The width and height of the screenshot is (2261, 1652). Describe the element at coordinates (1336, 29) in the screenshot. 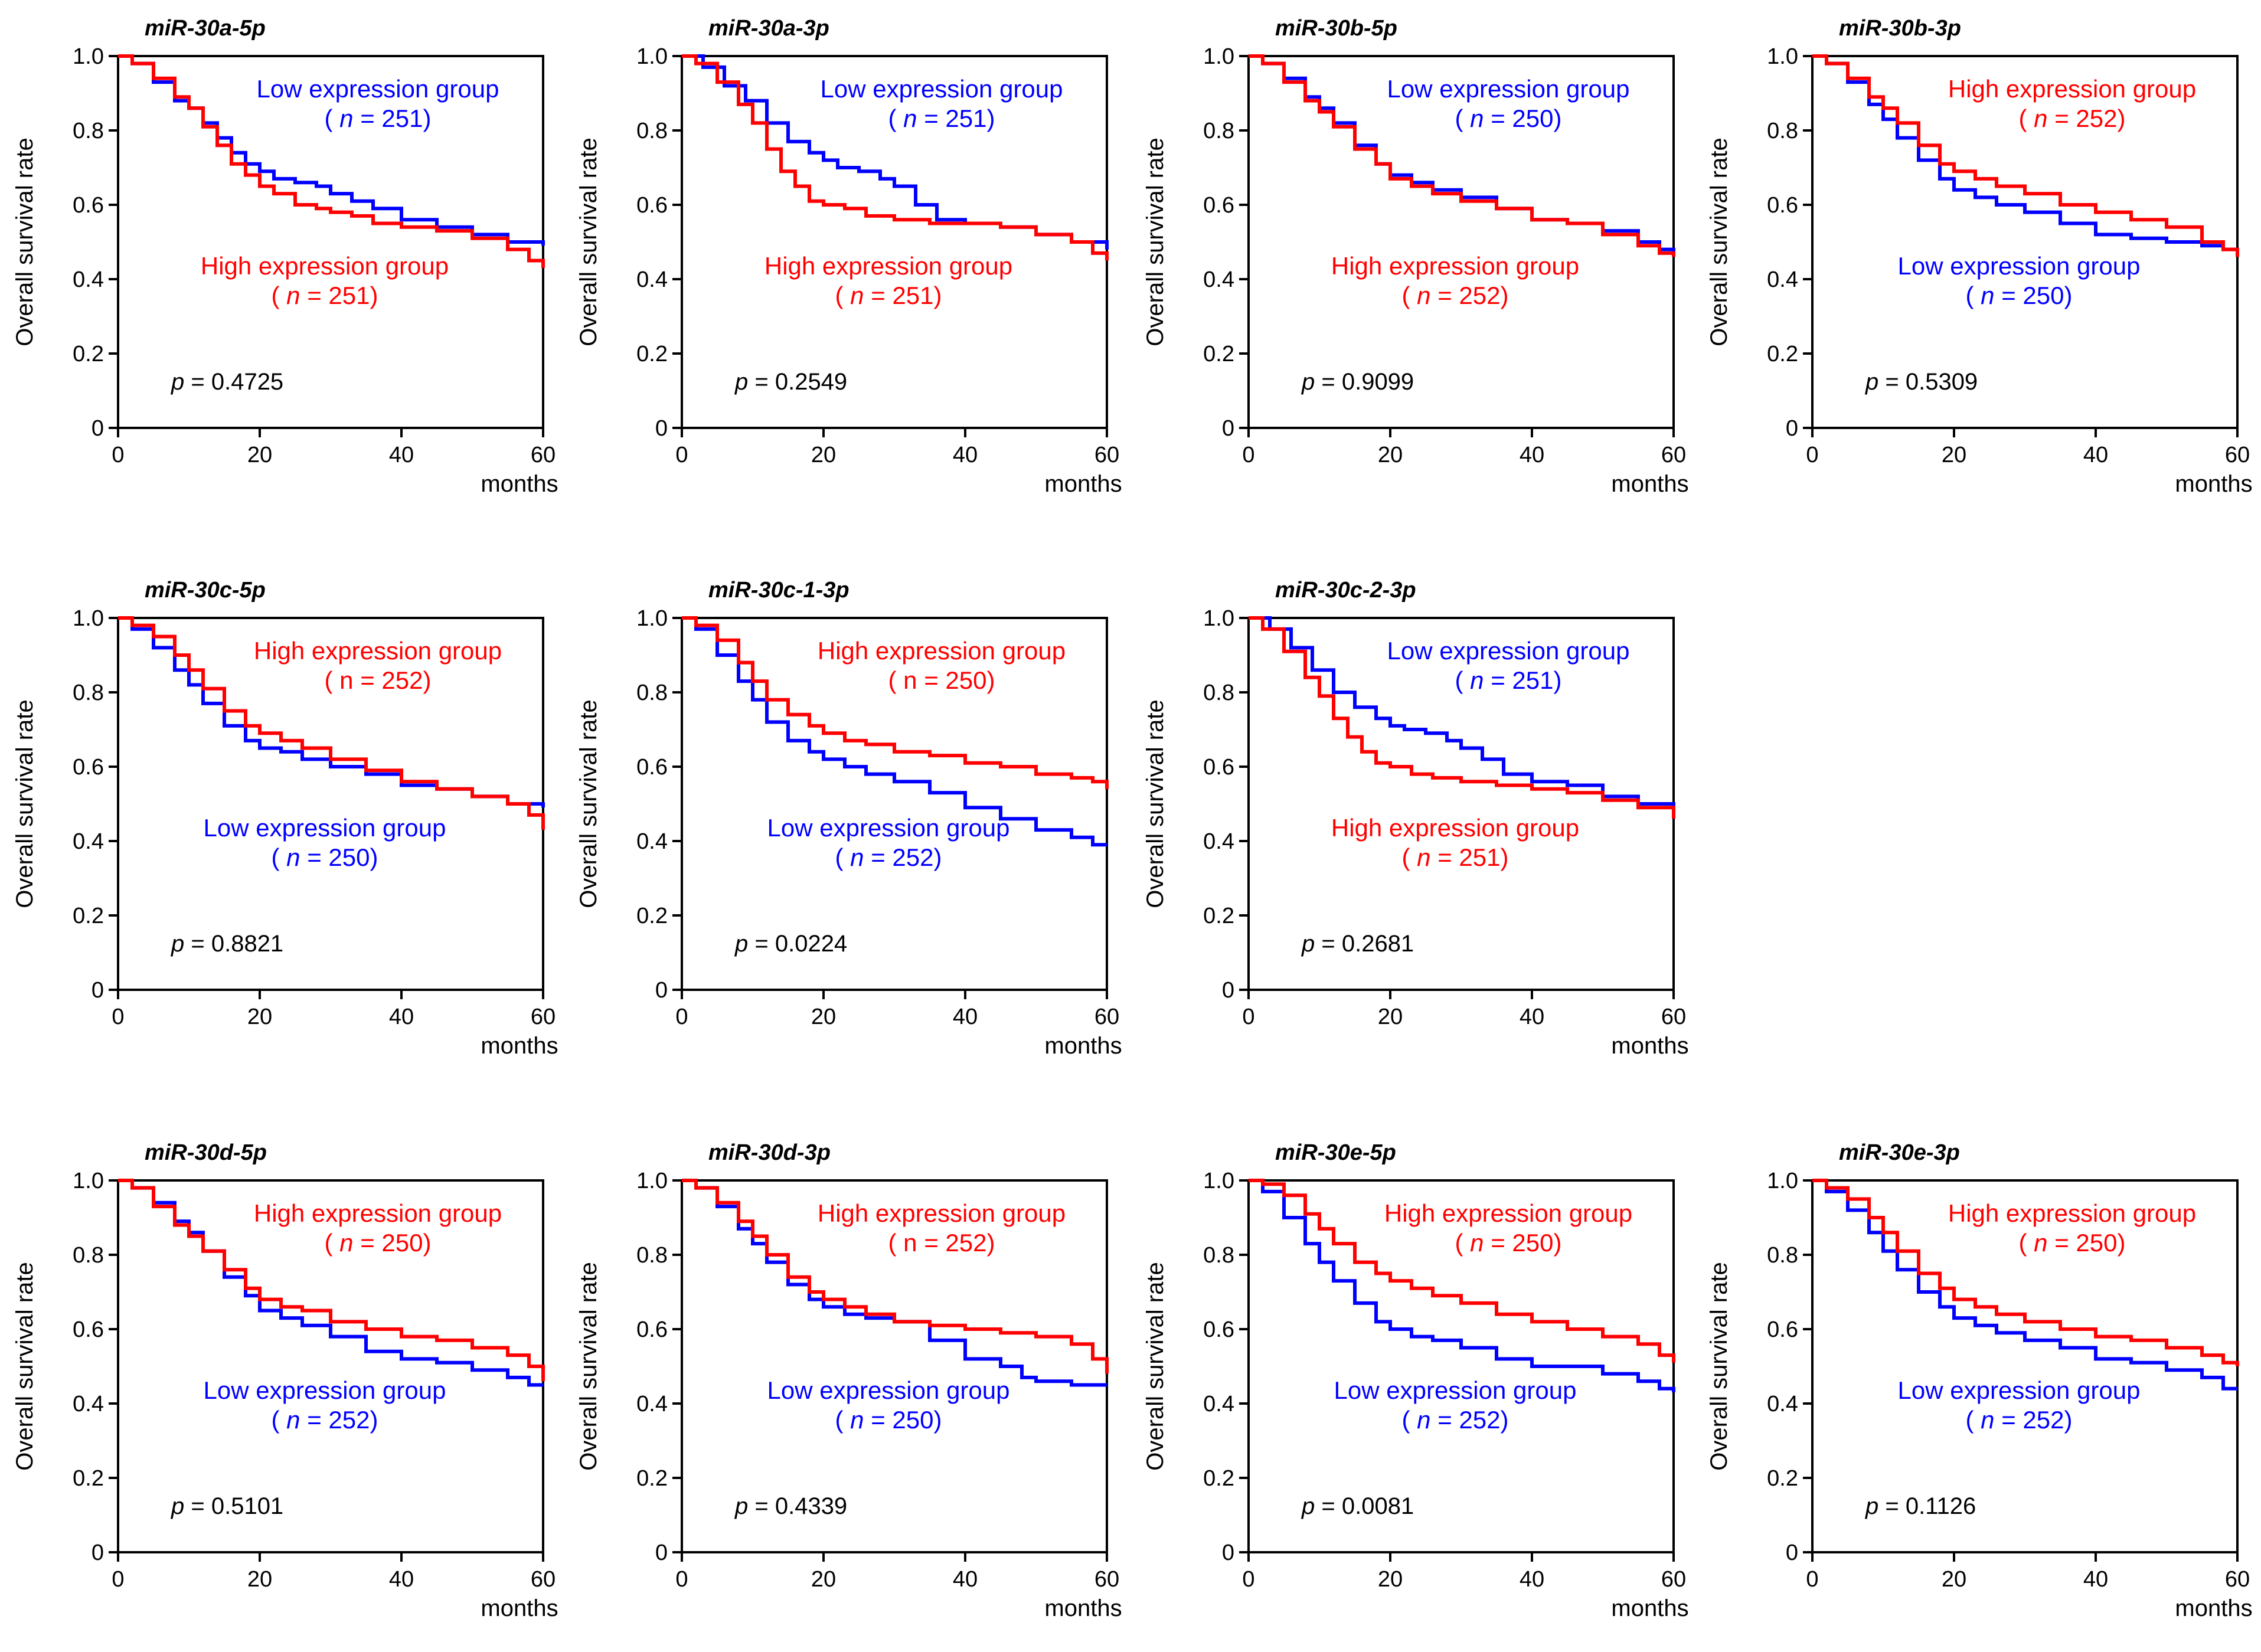

I see `panel-title: miR-30b-5p` at that location.